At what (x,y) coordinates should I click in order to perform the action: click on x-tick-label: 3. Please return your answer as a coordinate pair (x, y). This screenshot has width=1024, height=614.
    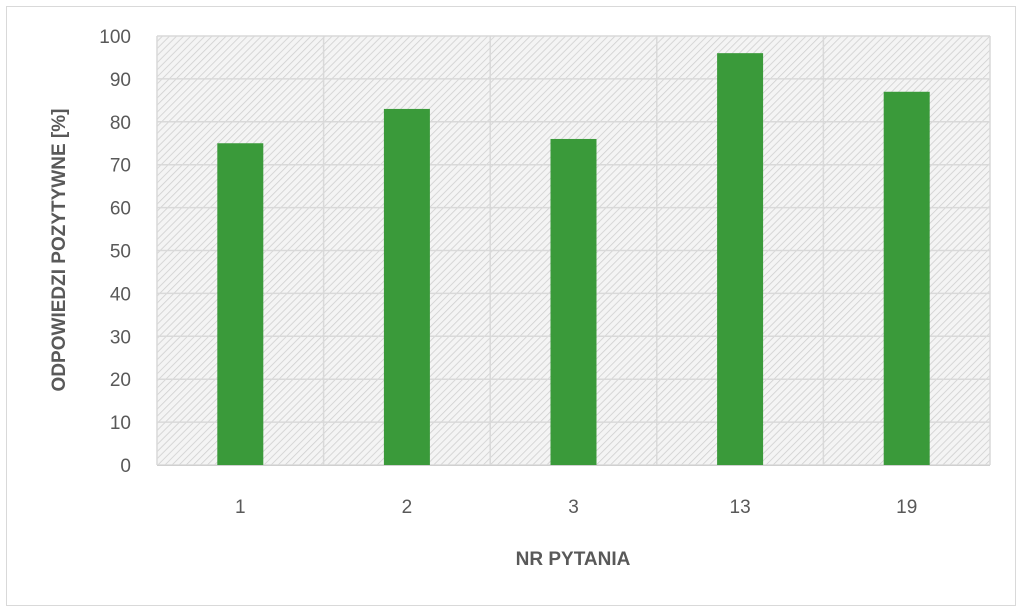
    Looking at the image, I should click on (573, 507).